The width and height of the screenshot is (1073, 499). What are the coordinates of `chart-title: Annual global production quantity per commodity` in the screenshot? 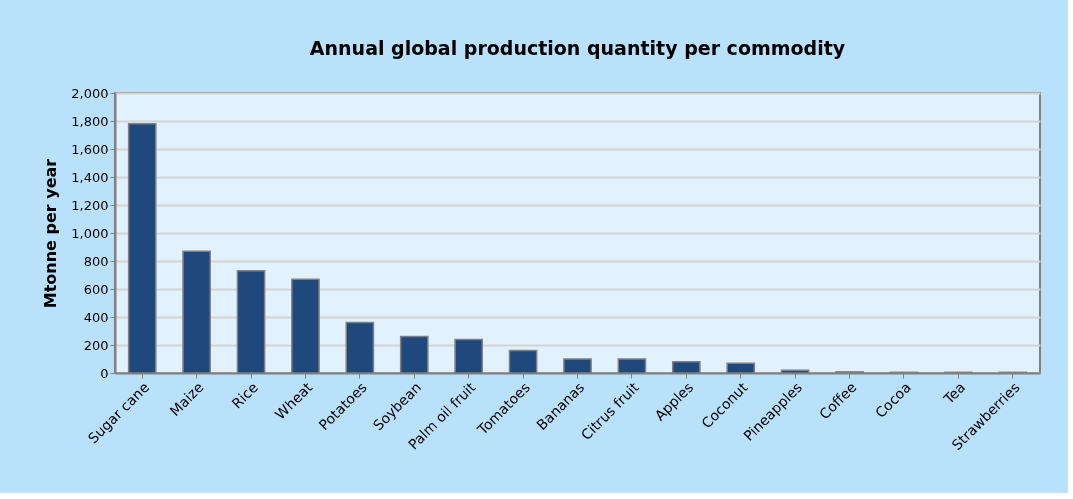 It's located at (577, 48).